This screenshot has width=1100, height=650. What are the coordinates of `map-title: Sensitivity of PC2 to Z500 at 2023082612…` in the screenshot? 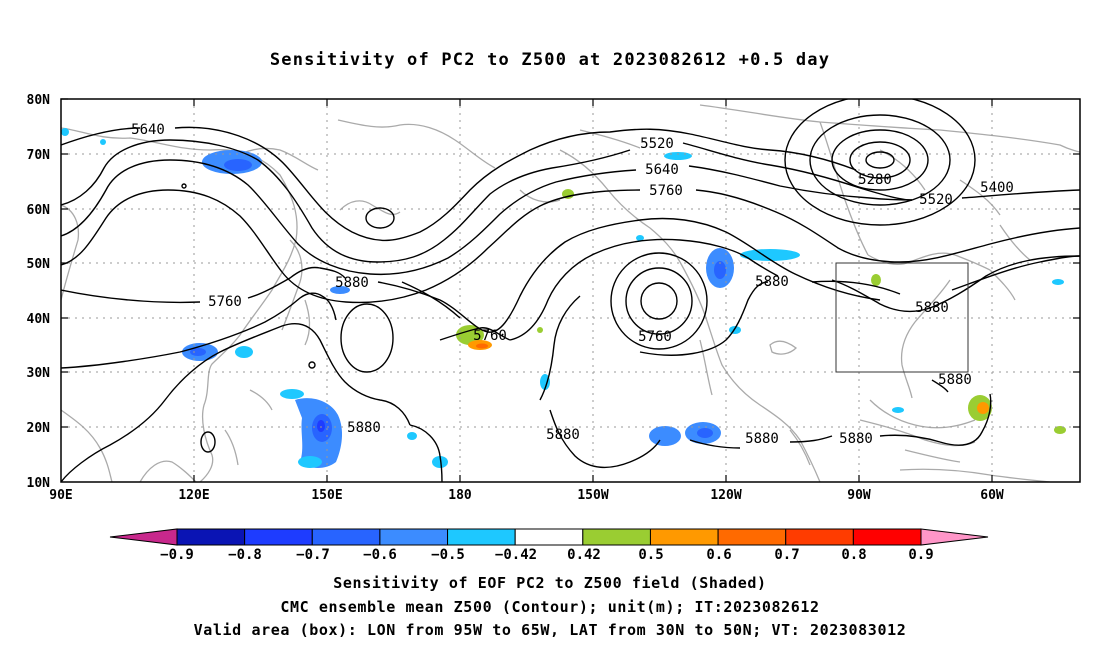 It's located at (550, 60).